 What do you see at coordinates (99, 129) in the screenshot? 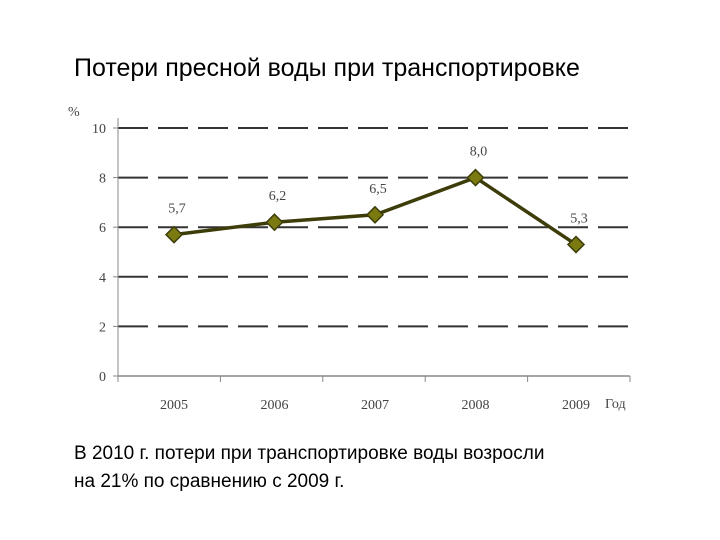
I see `y-tick-label: 10` at bounding box center [99, 129].